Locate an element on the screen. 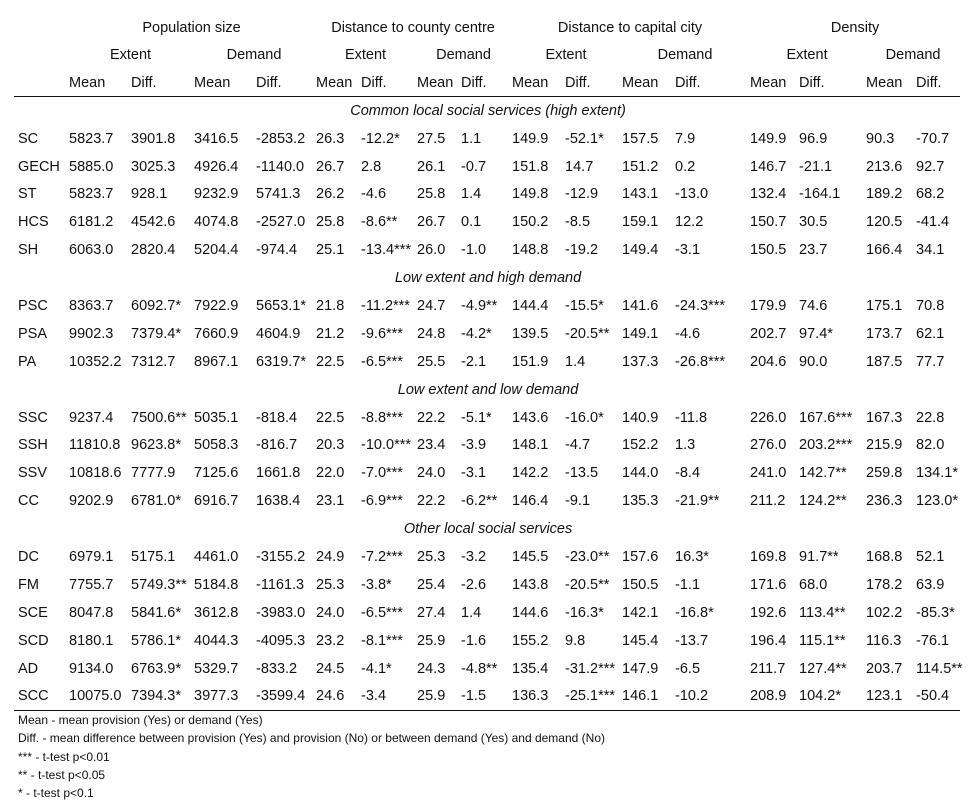 The image size is (974, 805). table-cell: 146.4 is located at coordinates (530, 501).